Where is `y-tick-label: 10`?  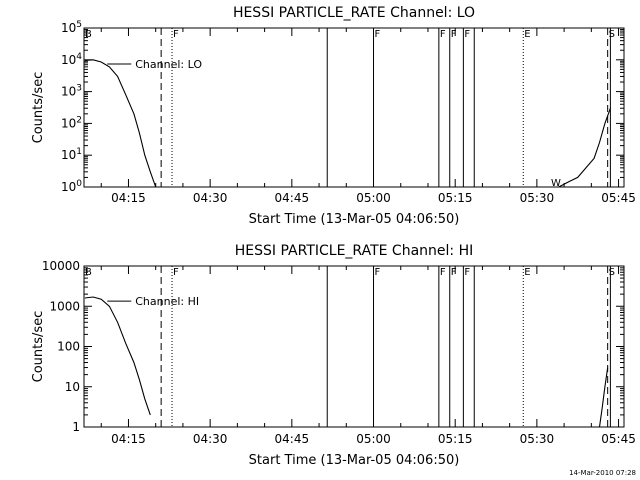 y-tick-label: 10 is located at coordinates (72, 387).